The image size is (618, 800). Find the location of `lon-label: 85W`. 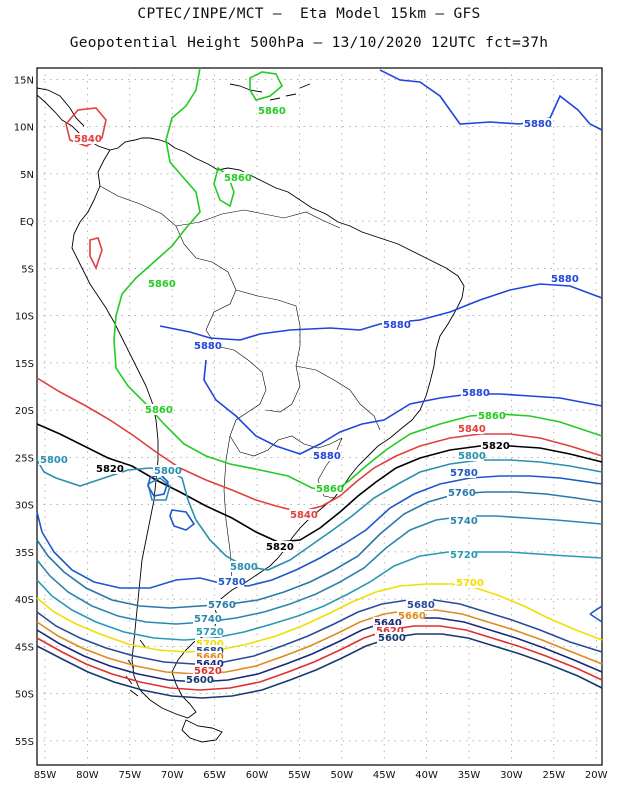

lon-label: 85W is located at coordinates (45, 775).